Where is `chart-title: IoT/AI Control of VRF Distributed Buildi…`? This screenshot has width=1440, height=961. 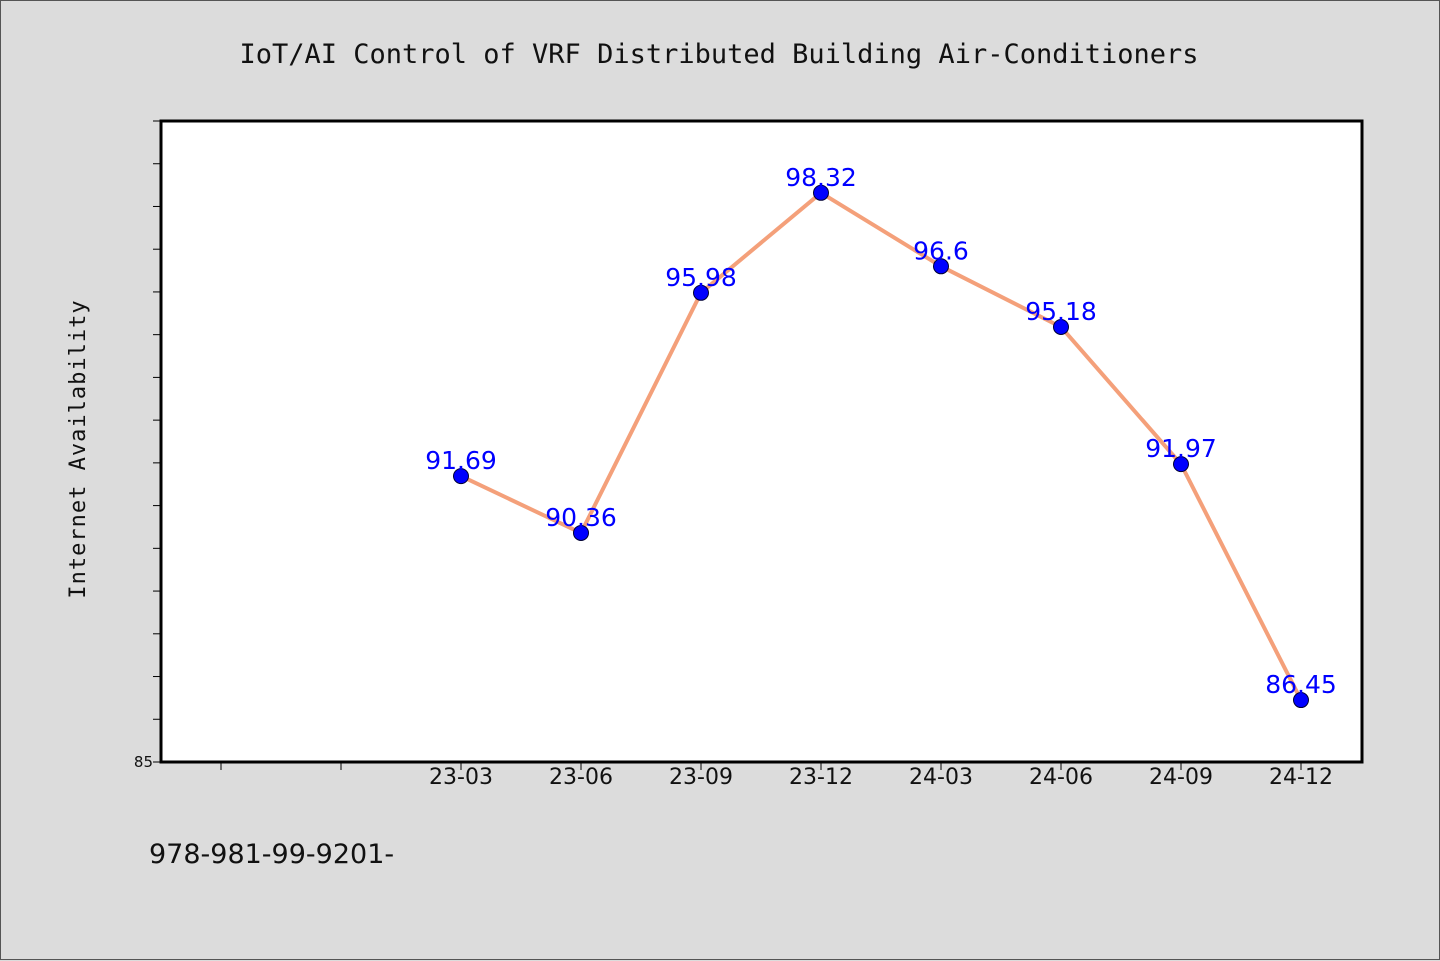 chart-title: IoT/AI Control of VRF Distributed Buildi… is located at coordinates (718, 54).